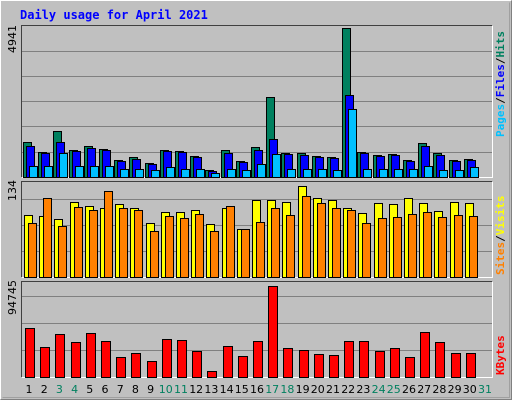 This screenshot has height=400, width=512. What do you see at coordinates (59, 389) in the screenshot?
I see `x-tick-label: 3` at bounding box center [59, 389].